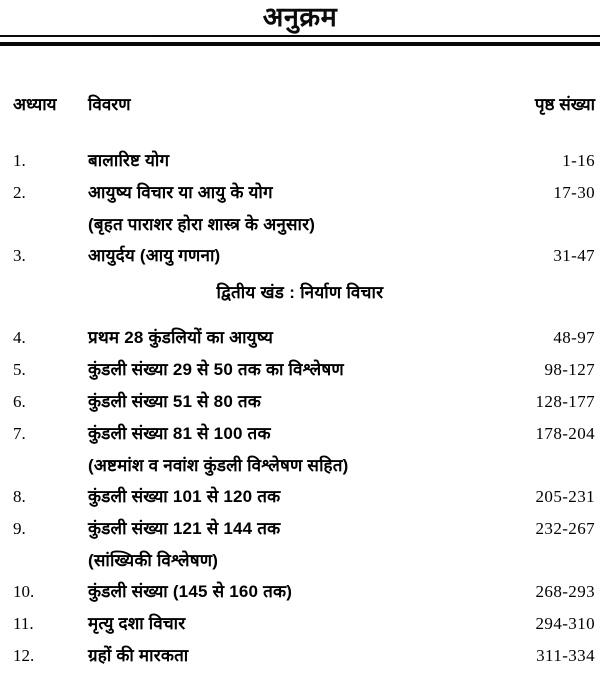  I want to click on toc-page-range: 294-310, so click(565, 623).